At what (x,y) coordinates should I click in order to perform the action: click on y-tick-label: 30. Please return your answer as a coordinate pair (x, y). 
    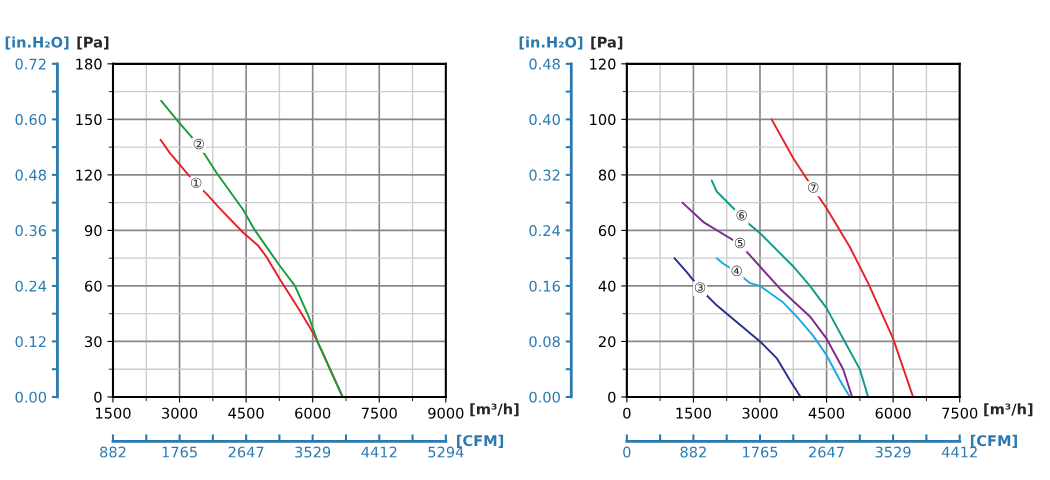
    Looking at the image, I should click on (93, 342).